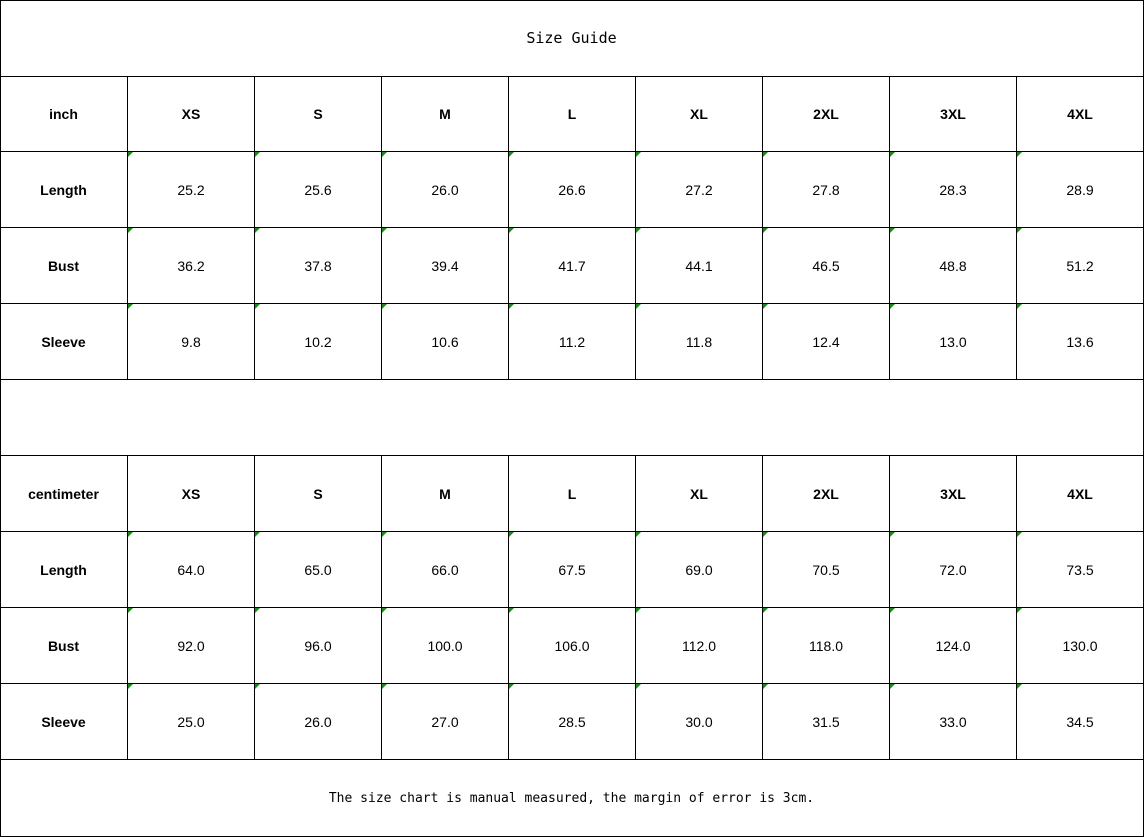  I want to click on value-cell: 92.0, so click(191, 646).